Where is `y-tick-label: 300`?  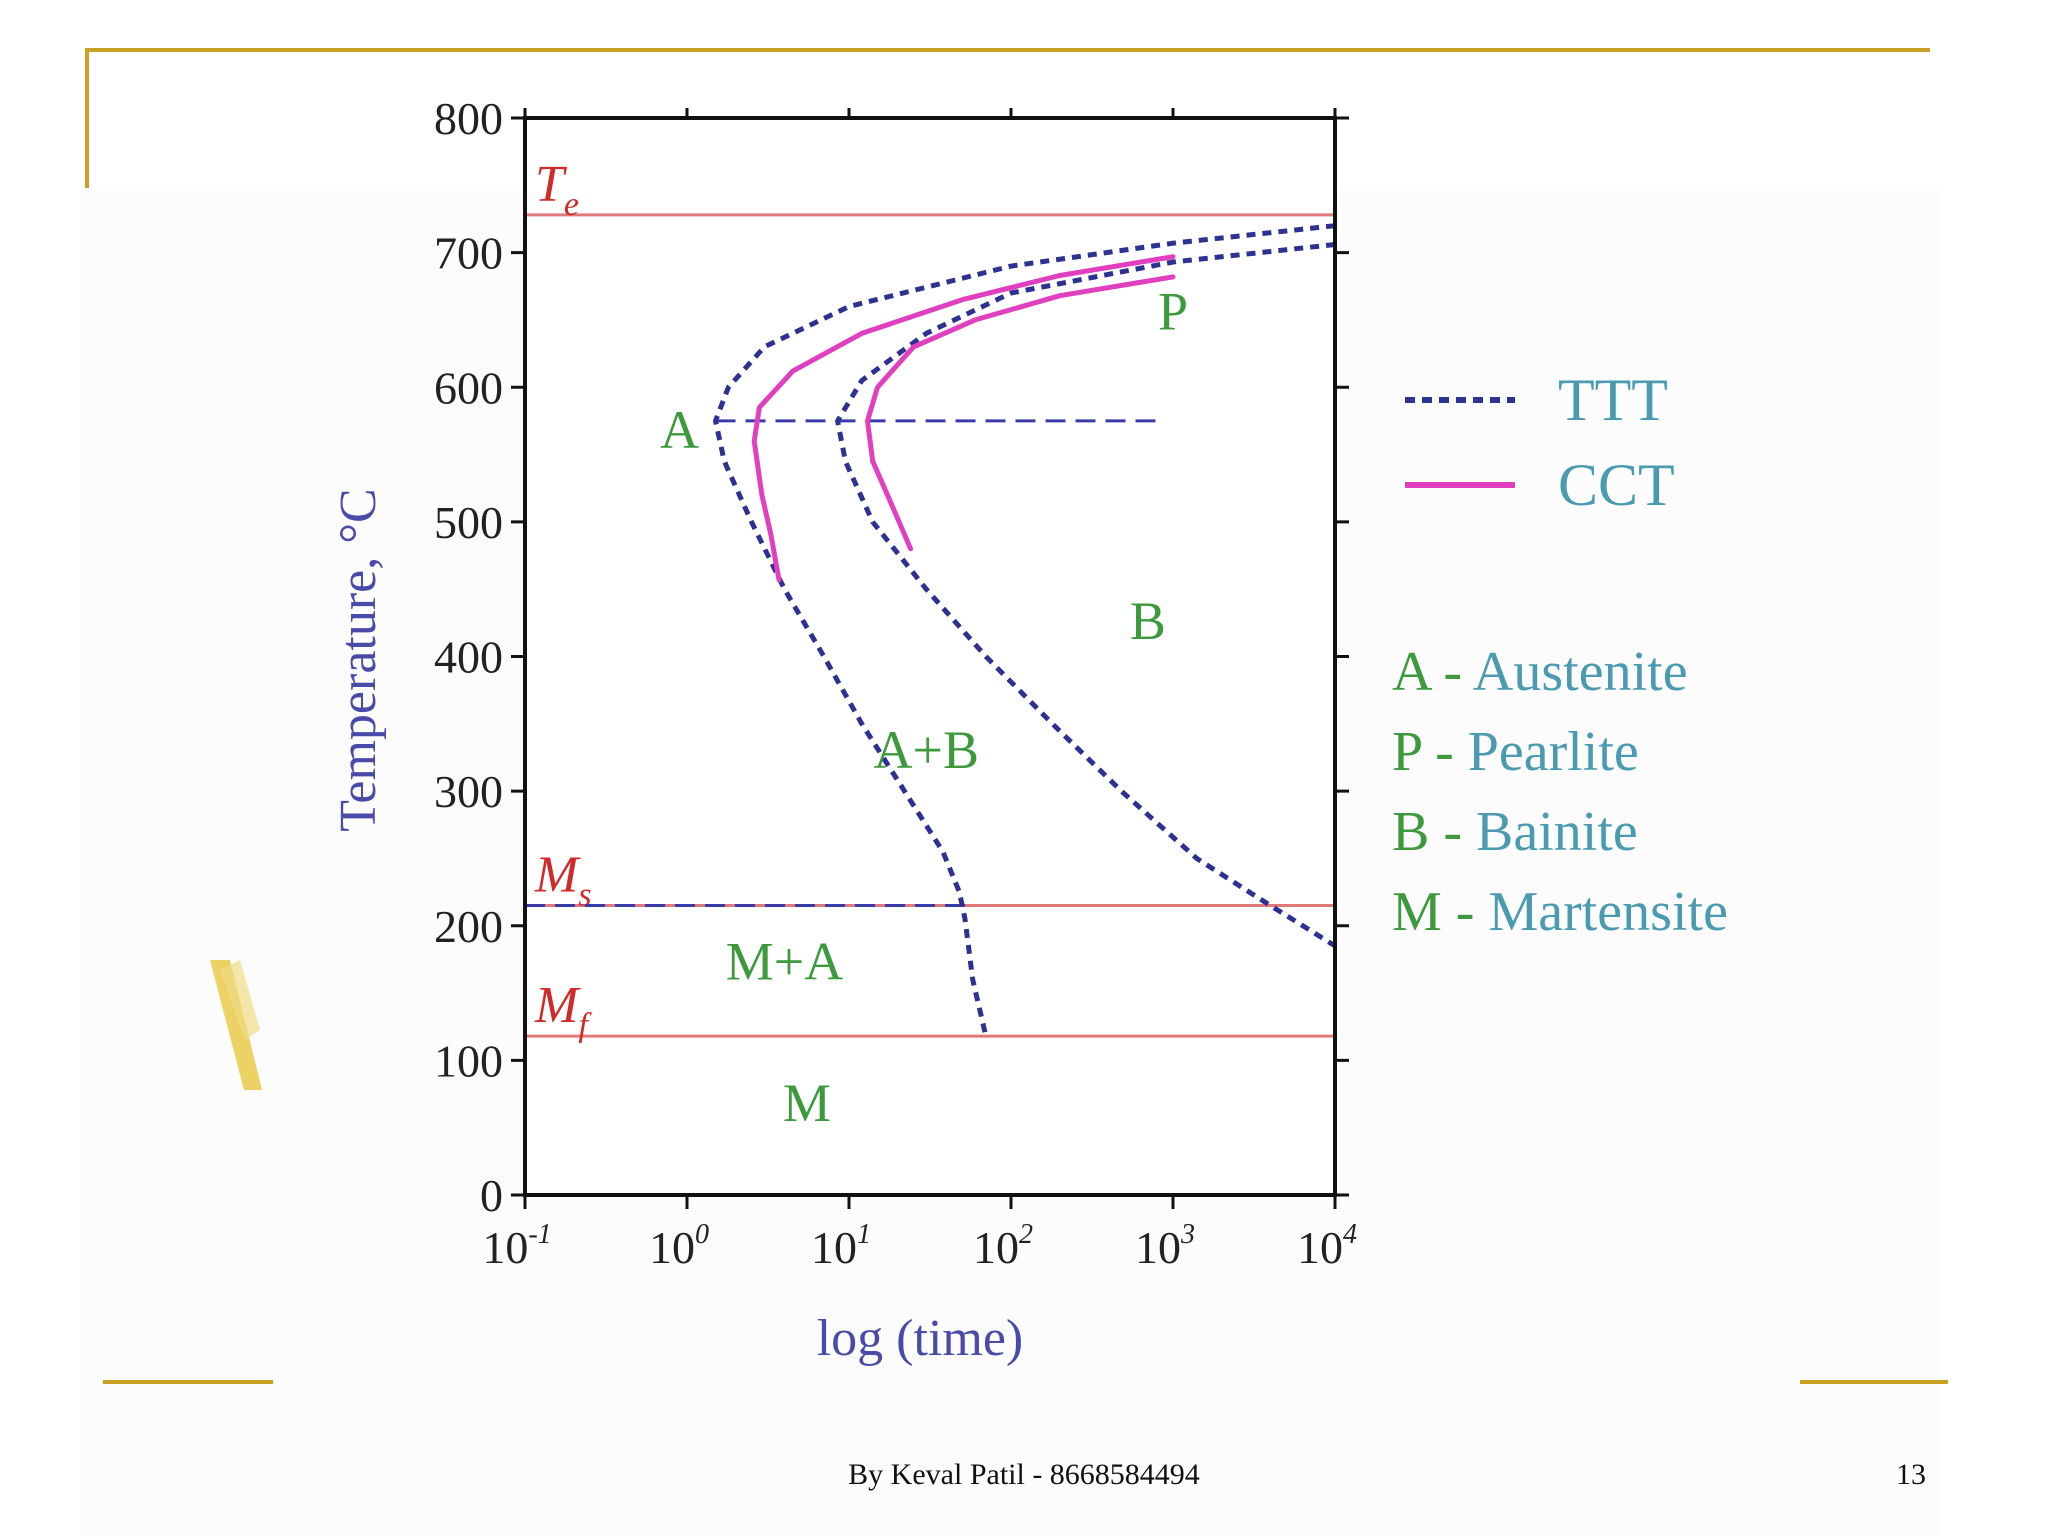 y-tick-label: 300 is located at coordinates (468, 791).